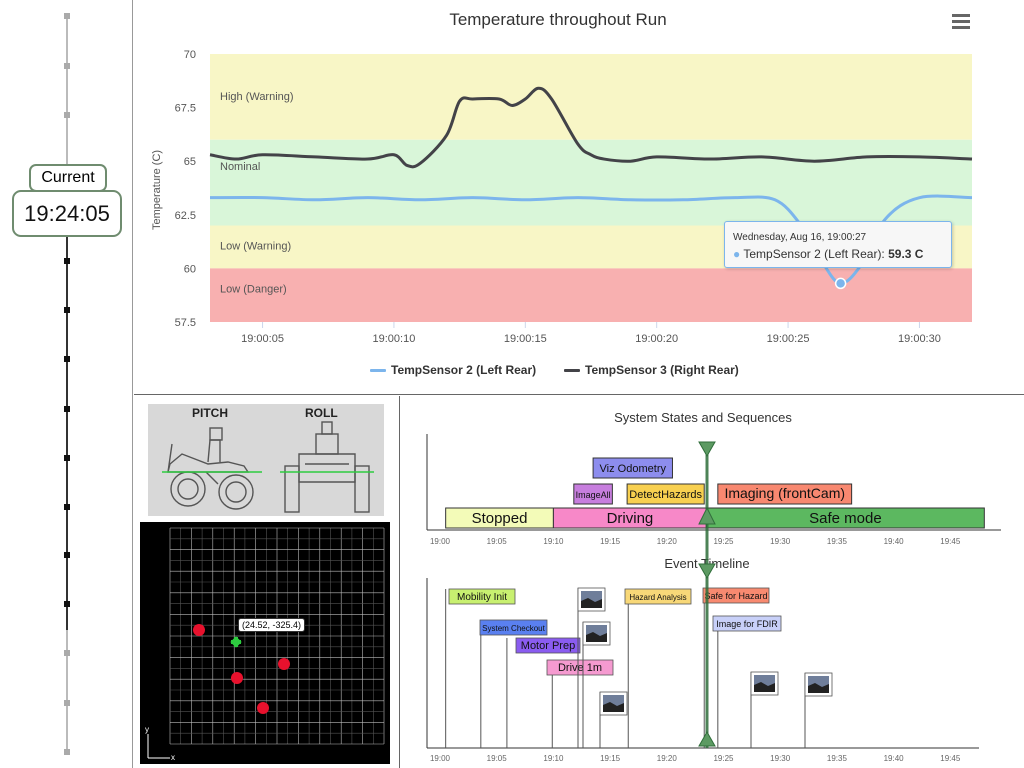 The width and height of the screenshot is (1024, 768). Describe the element at coordinates (185, 323) in the screenshot. I see `y-tick-label: 57.5` at that location.